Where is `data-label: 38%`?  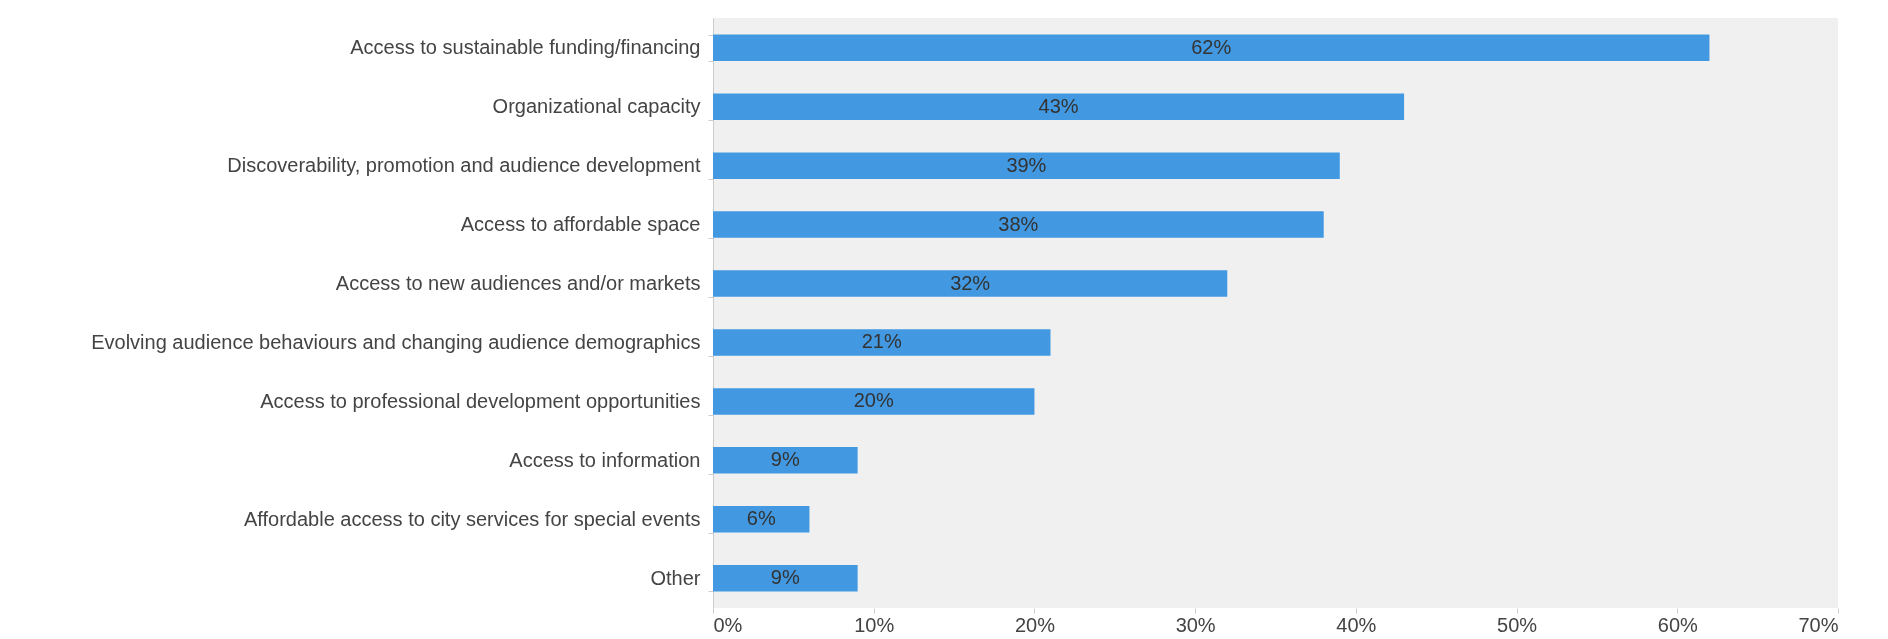 data-label: 38% is located at coordinates (1018, 223).